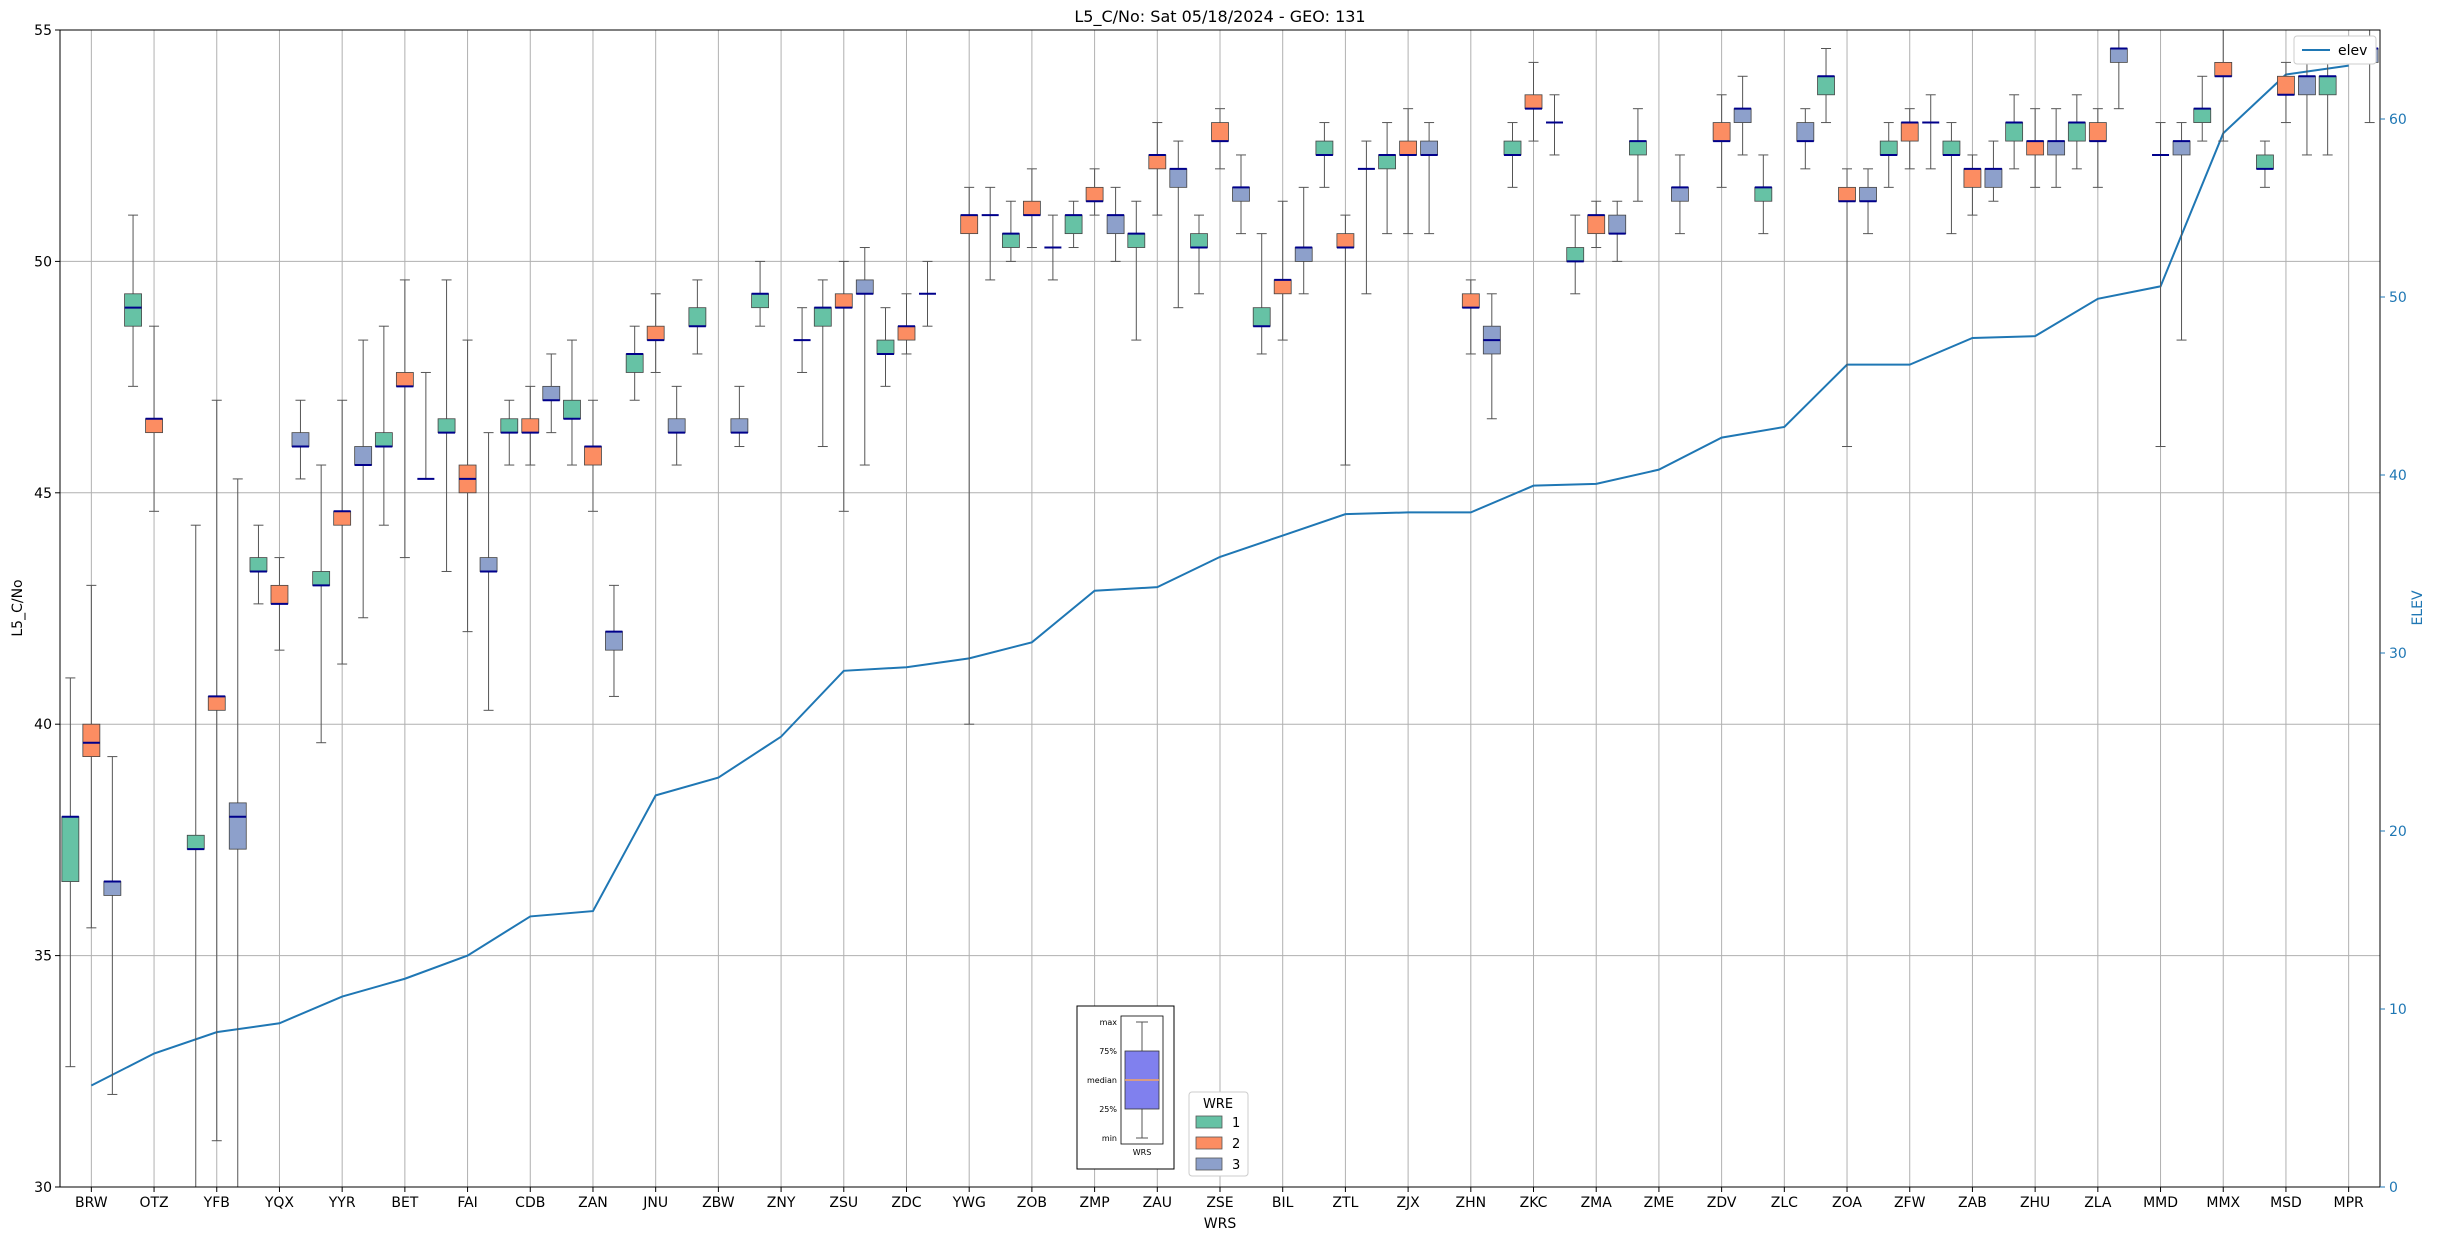 The image size is (2439, 1238). Describe the element at coordinates (1108, 1109) in the screenshot. I see `inset-key-label-q1: 25%` at that location.